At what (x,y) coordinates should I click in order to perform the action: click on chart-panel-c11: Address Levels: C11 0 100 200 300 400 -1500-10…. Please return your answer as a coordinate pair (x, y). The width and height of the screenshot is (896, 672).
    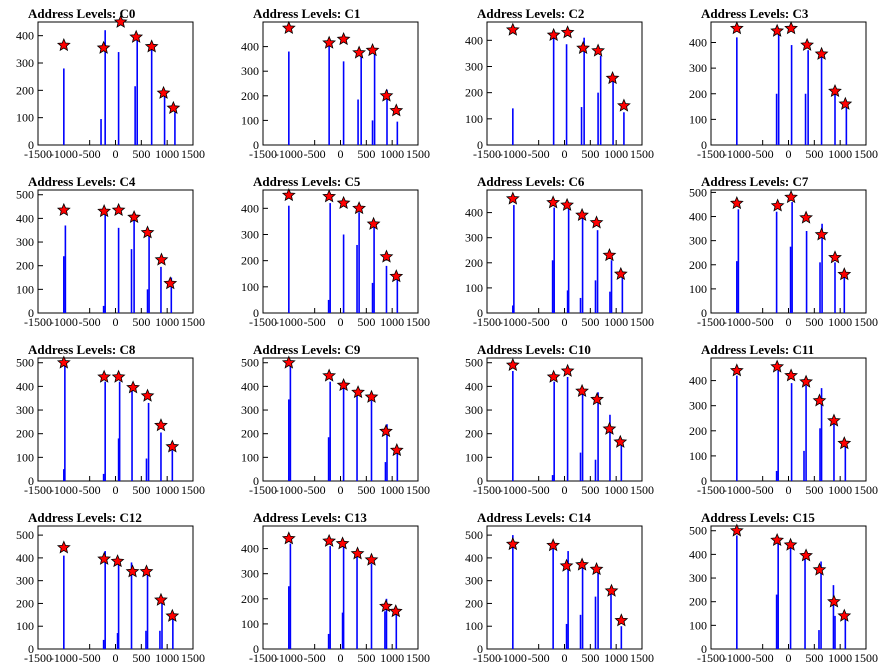
    Looking at the image, I should click on (783, 419).